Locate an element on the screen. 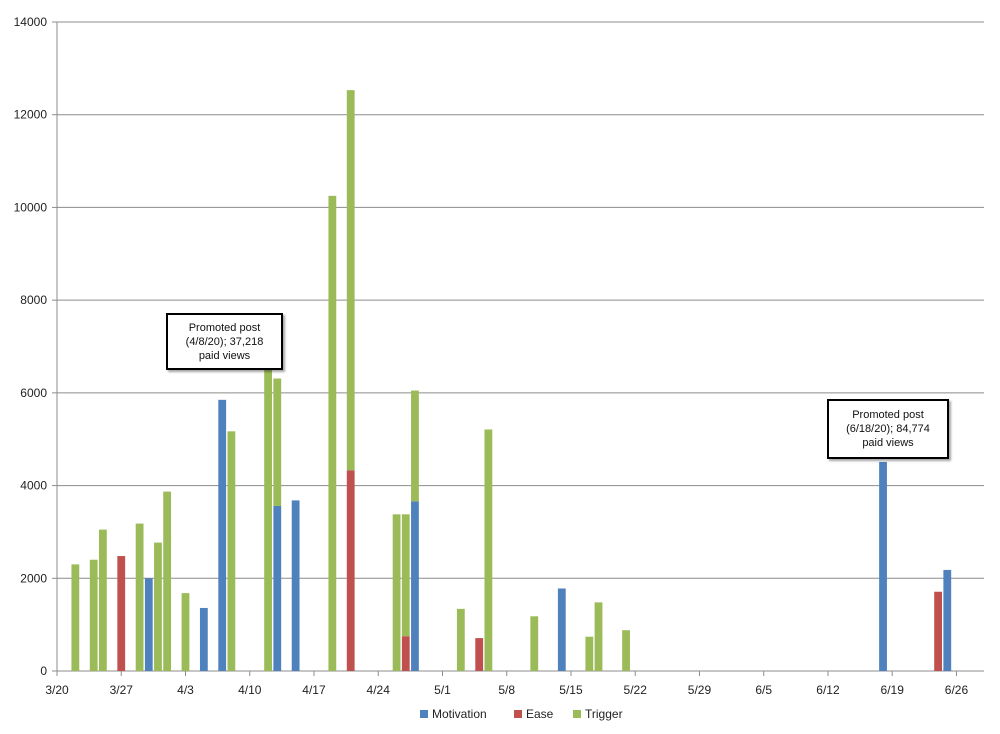 Image resolution: width=1000 pixels, height=734 pixels. annotation-line: (4/8/20); 37,218 is located at coordinates (224, 341).